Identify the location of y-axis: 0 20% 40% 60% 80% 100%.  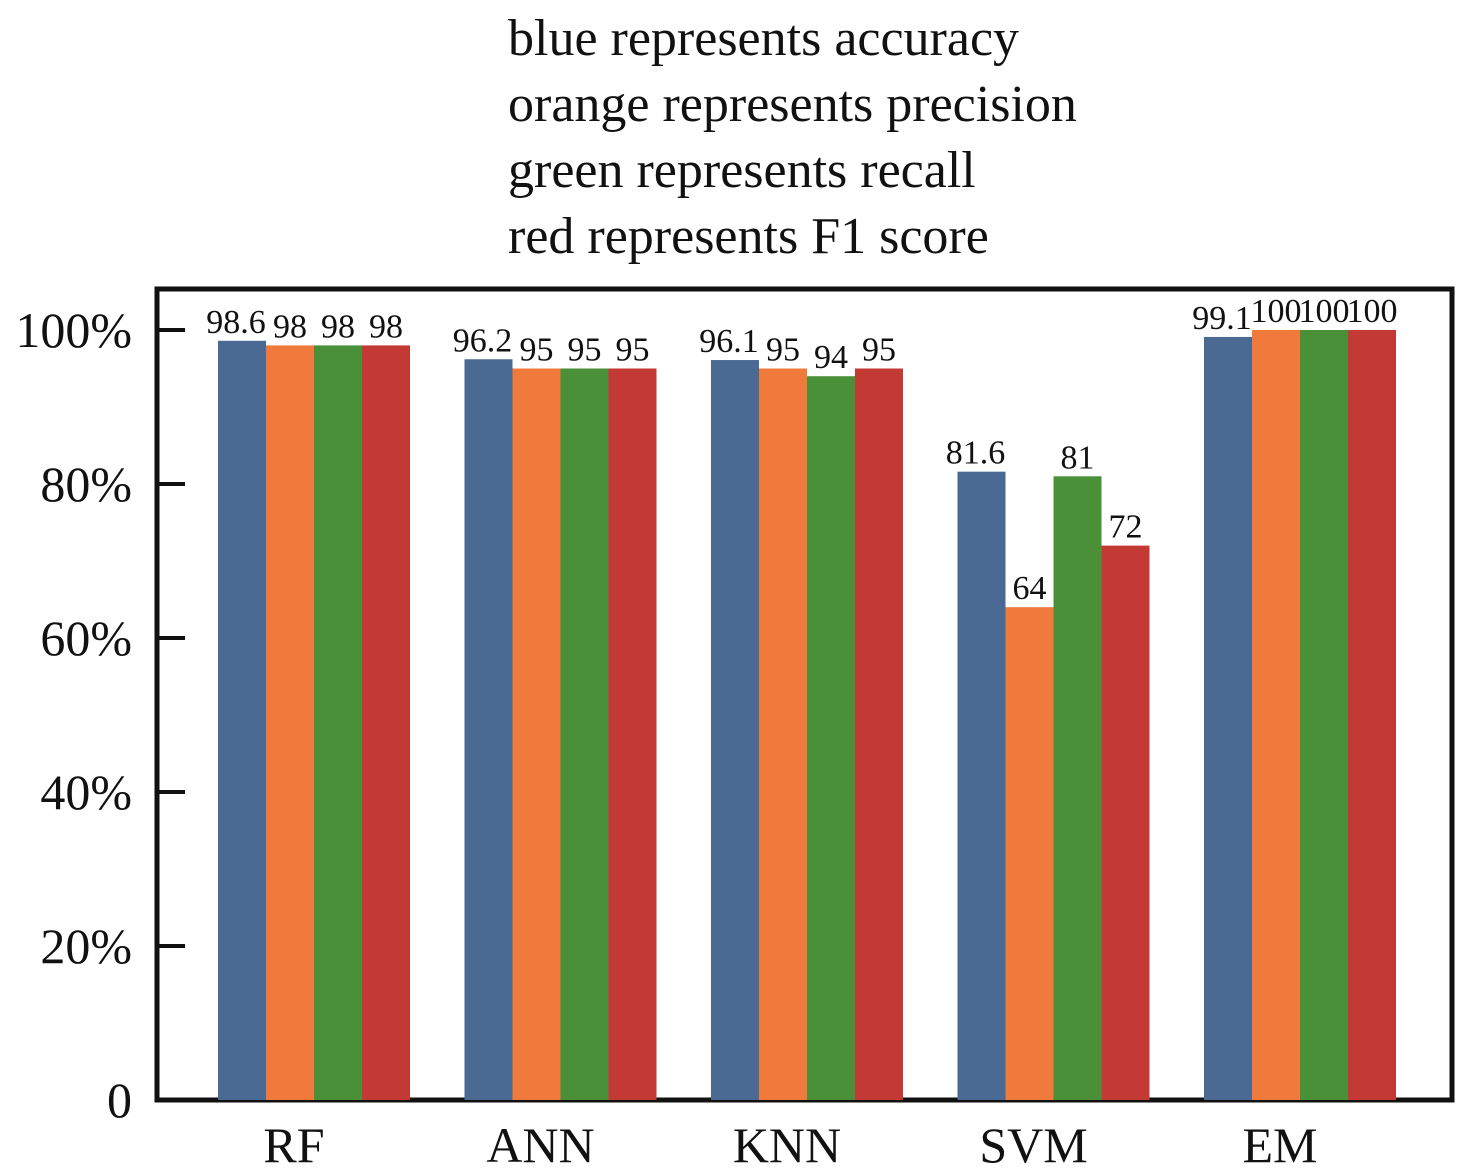
(100, 715).